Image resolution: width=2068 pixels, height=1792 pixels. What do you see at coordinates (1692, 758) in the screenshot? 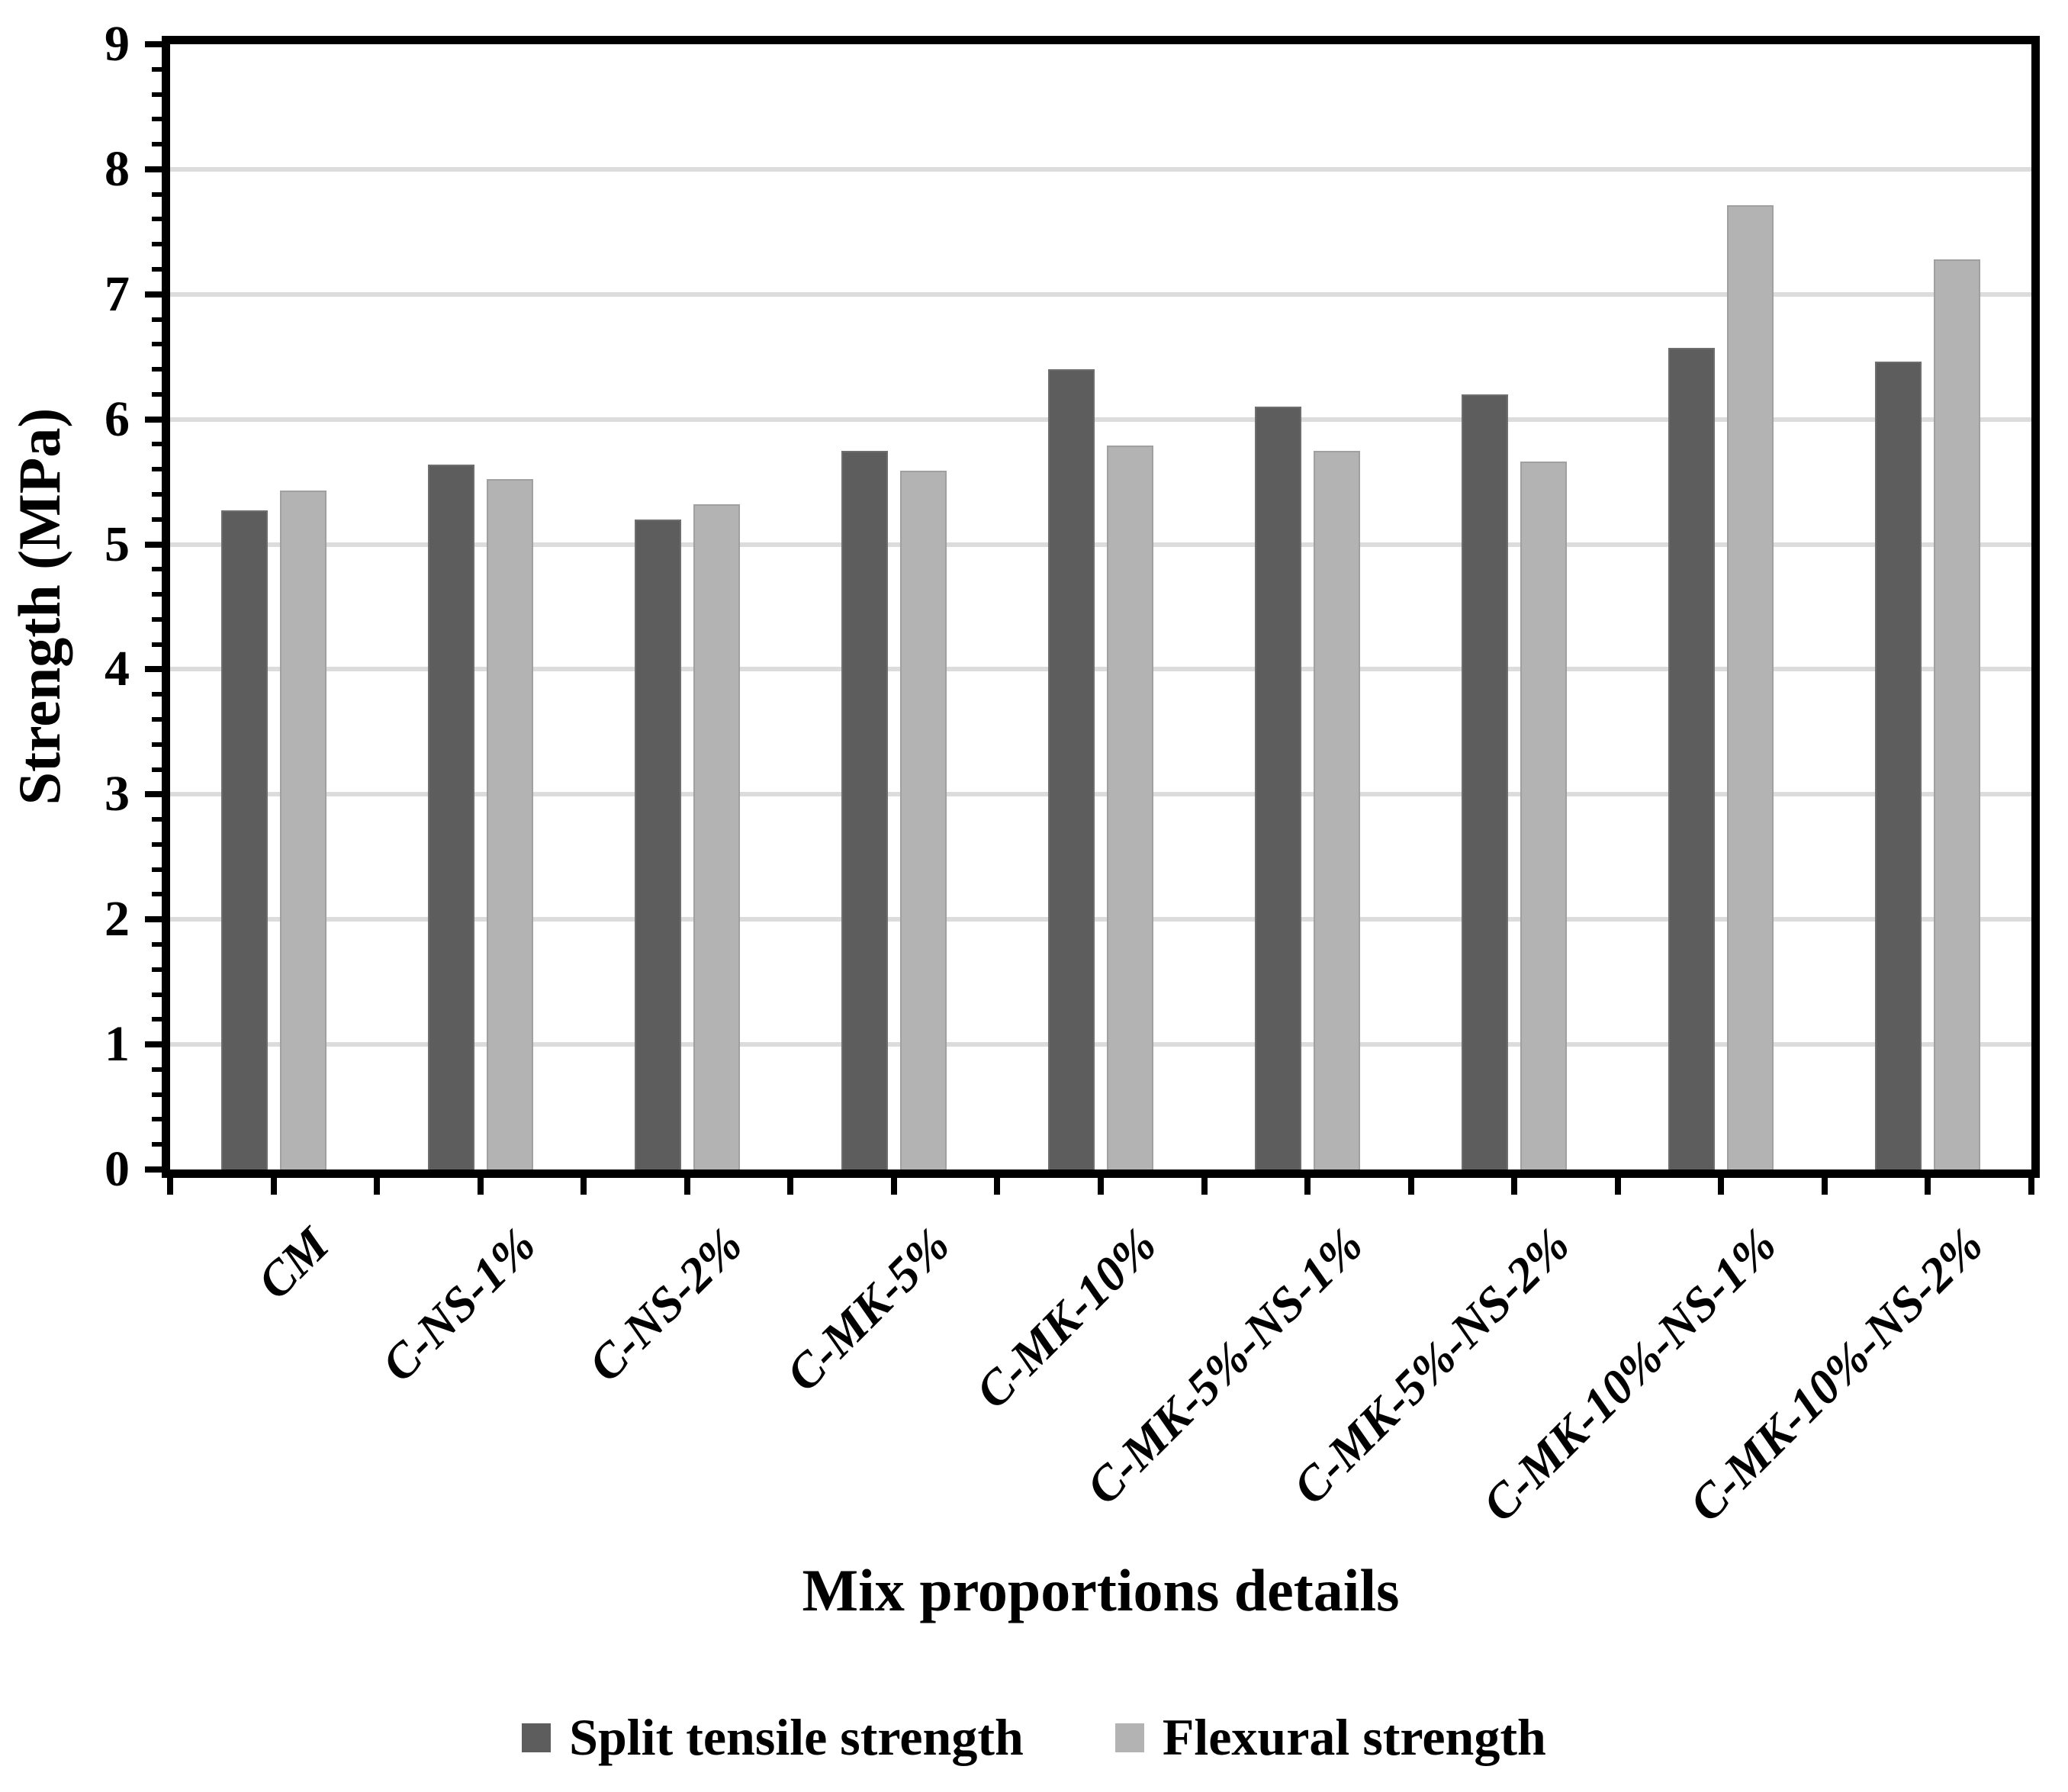
I see `bar-split-tensile-C-MK-10%-NS-1%` at bounding box center [1692, 758].